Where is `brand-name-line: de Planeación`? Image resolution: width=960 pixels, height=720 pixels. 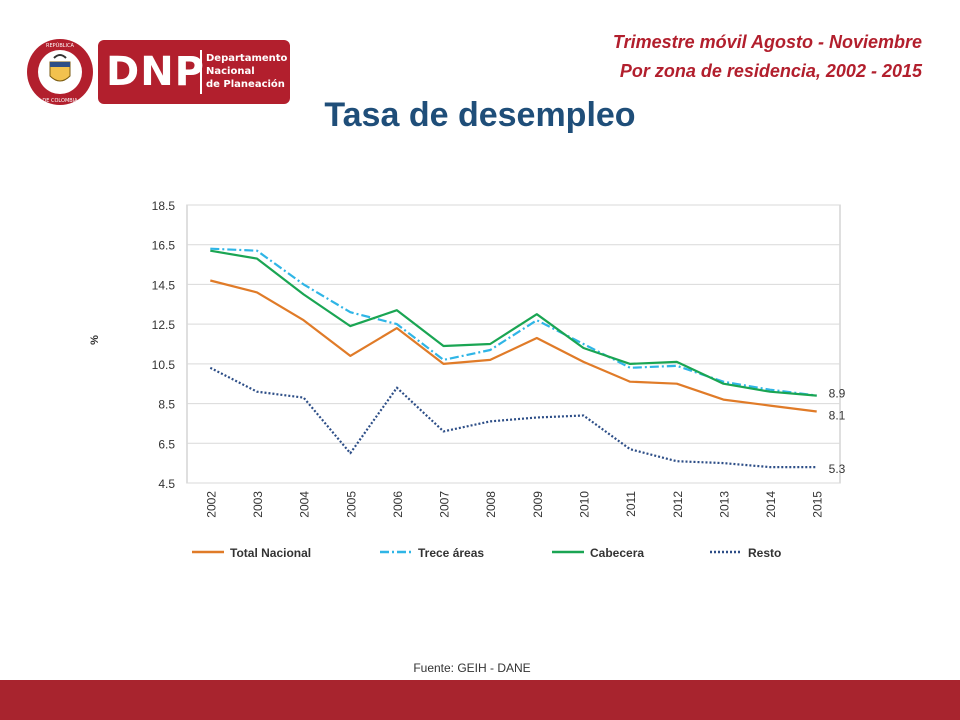 brand-name-line: de Planeación is located at coordinates (245, 84).